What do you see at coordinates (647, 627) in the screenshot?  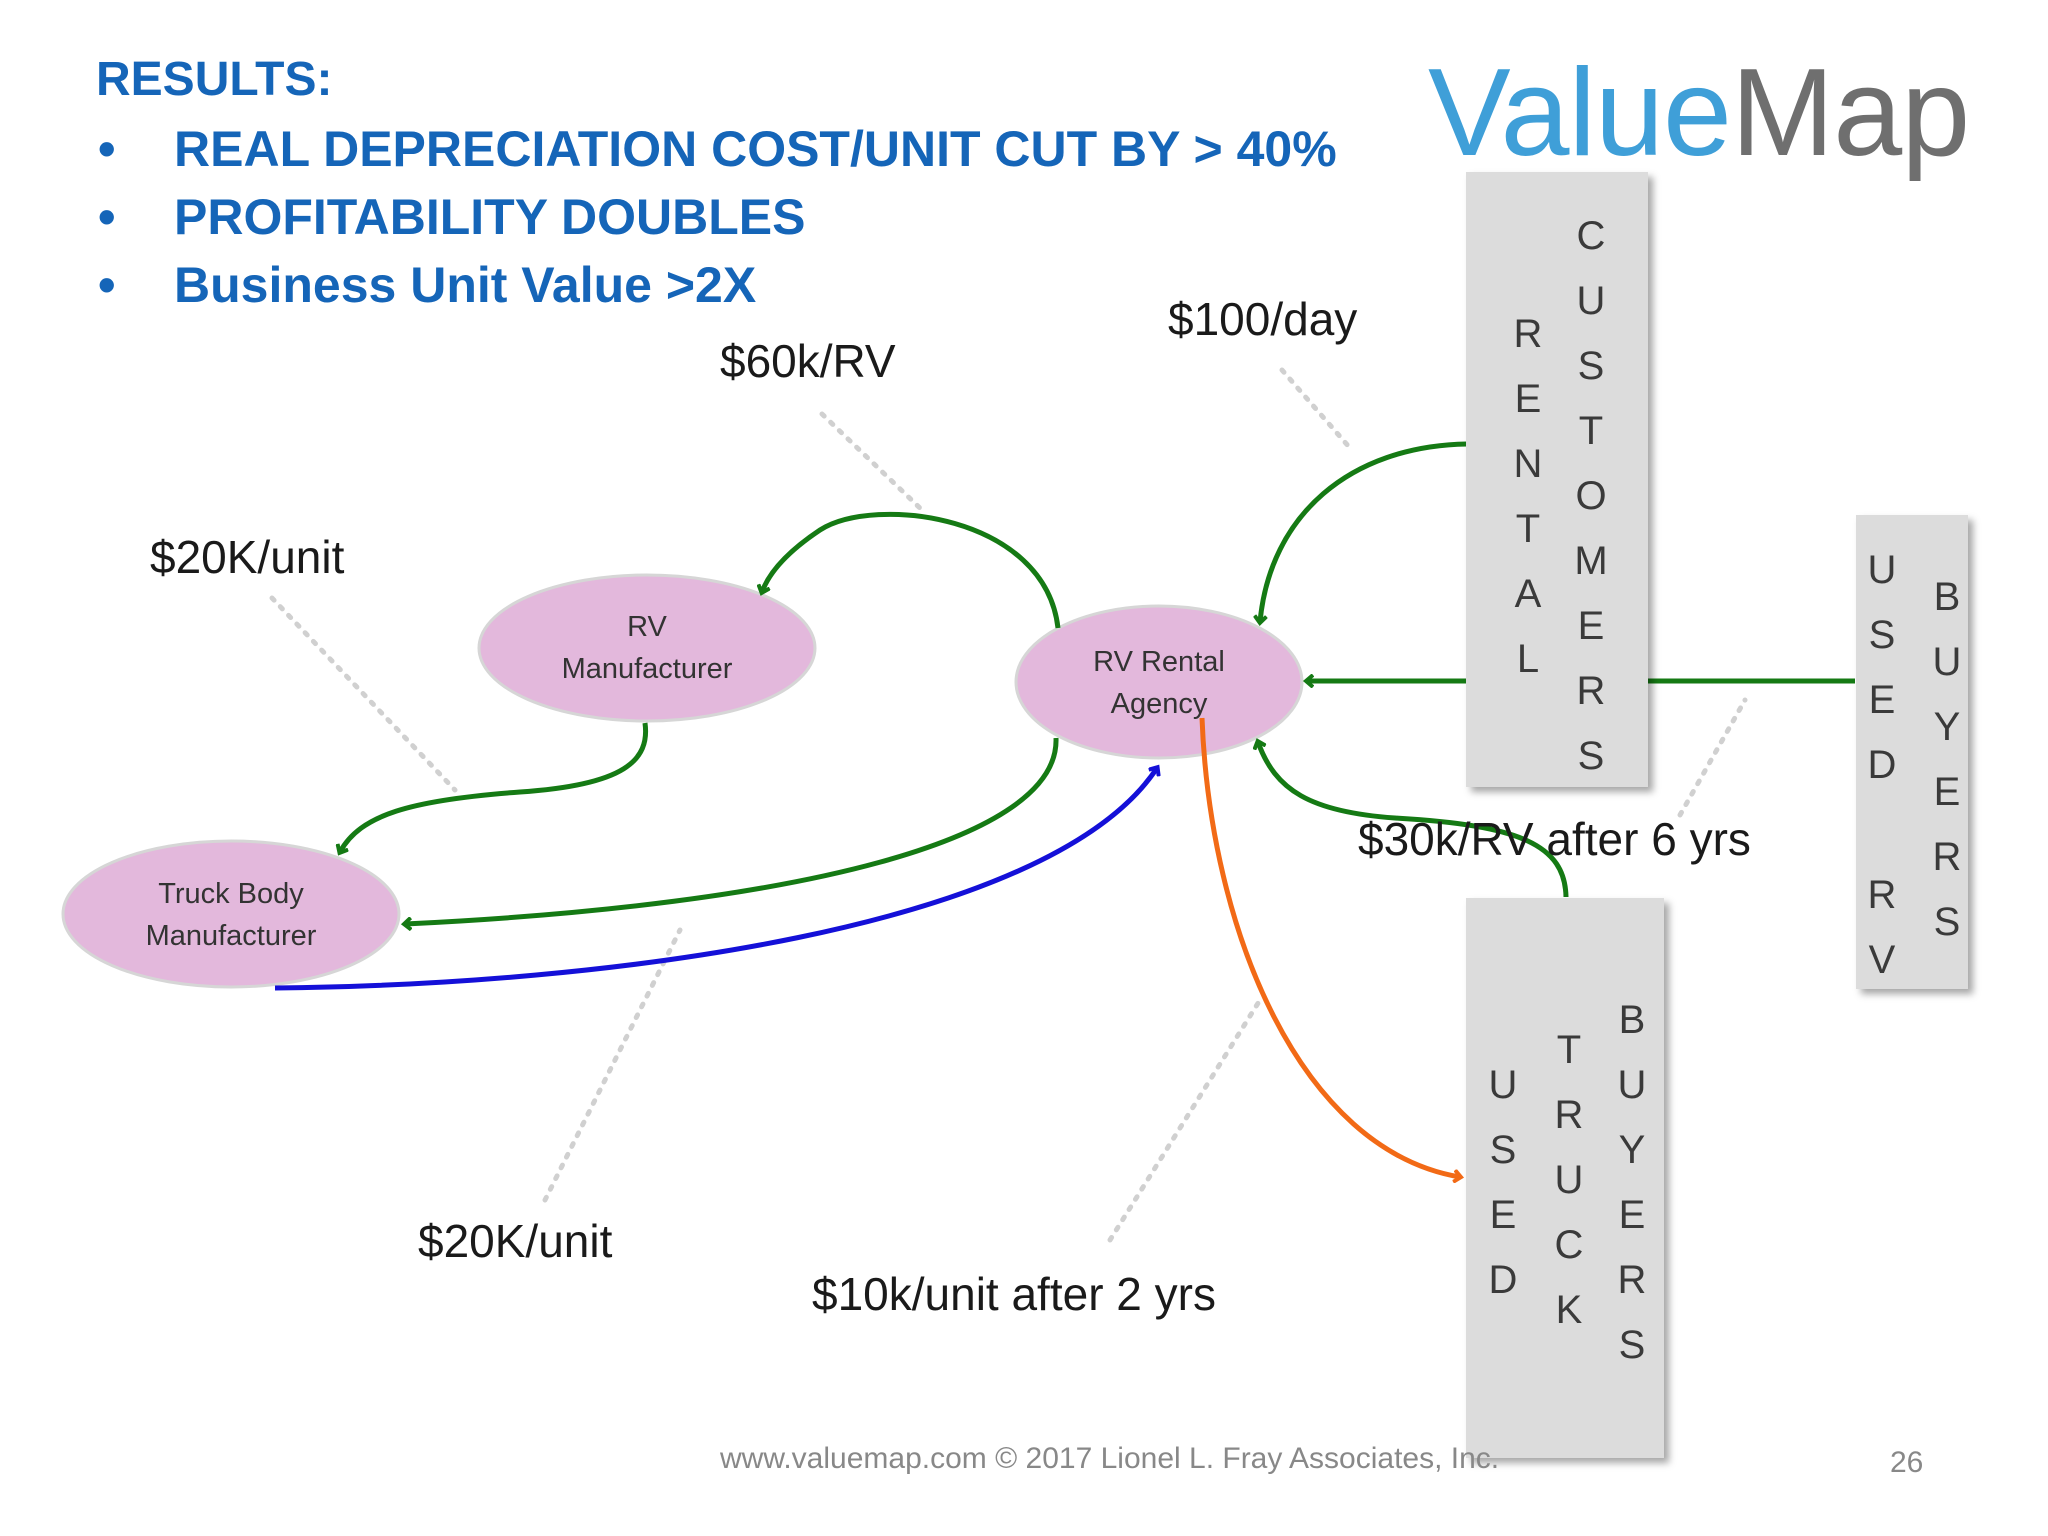 I see `rv-manufacturer-line-1: RV` at bounding box center [647, 627].